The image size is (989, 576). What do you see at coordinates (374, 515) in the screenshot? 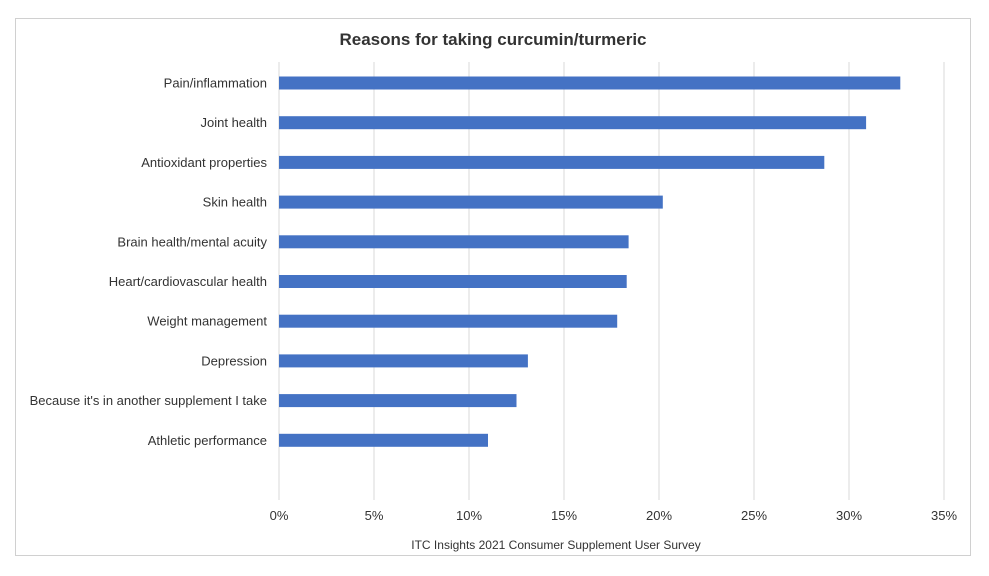
I see `x-tick-label: 5%` at bounding box center [374, 515].